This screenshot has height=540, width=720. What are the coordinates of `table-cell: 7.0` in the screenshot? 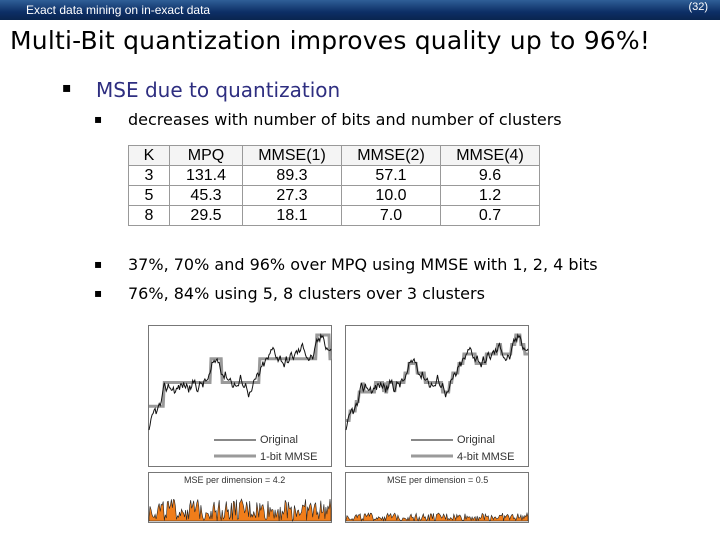 It's located at (391, 215).